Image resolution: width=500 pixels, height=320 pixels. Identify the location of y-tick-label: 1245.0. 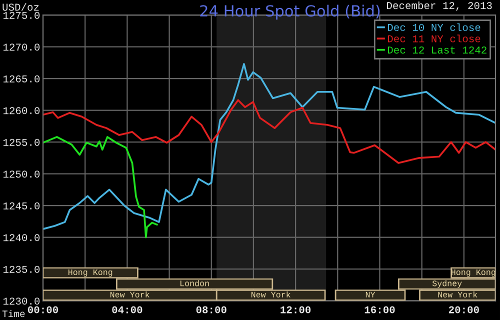
(21, 206).